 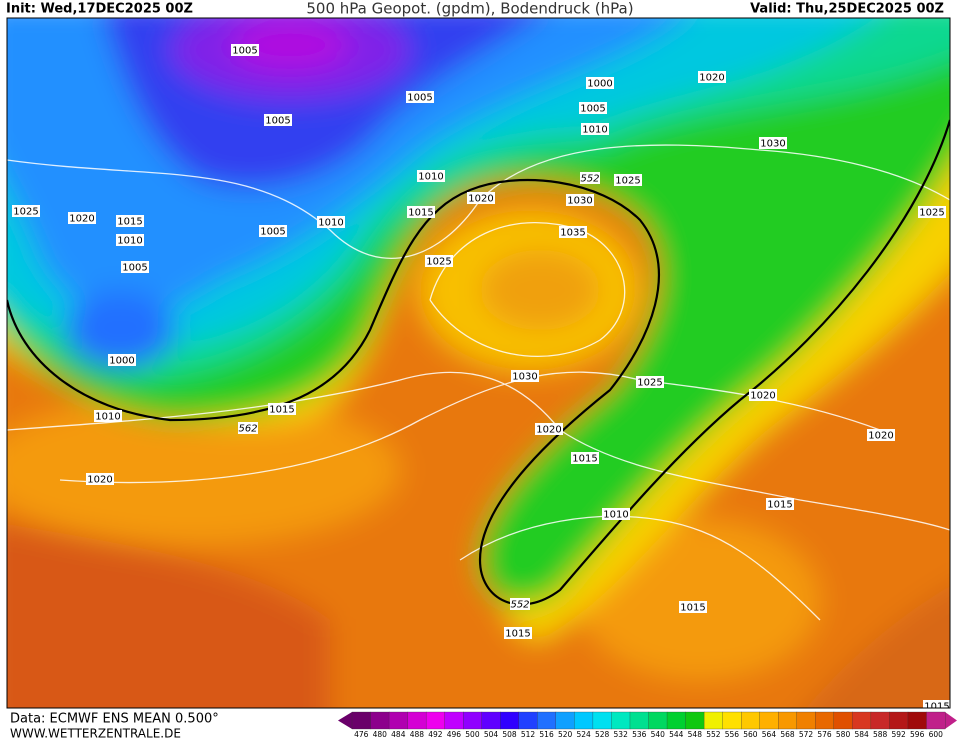 I want to click on colorbar-label: 532, so click(x=621, y=734).